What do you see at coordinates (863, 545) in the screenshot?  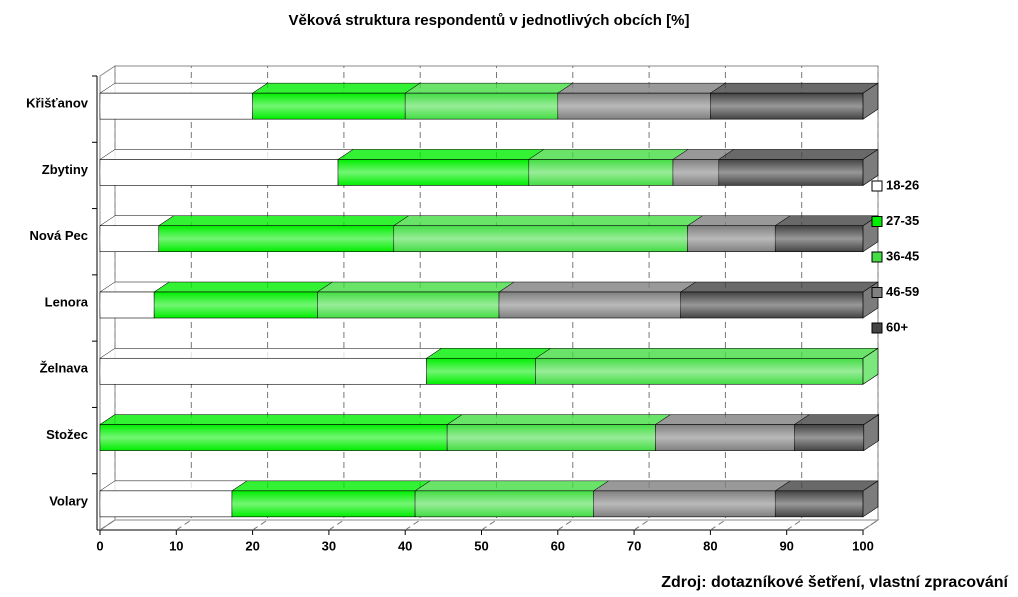 I see `x-tick-label: 100` at bounding box center [863, 545].